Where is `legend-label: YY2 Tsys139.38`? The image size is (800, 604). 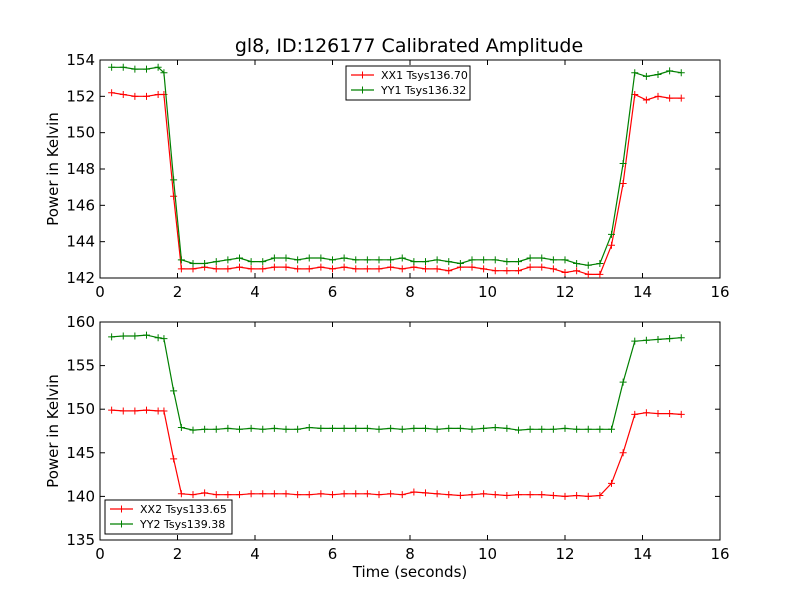 legend-label: YY2 Tsys139.38 is located at coordinates (182, 524).